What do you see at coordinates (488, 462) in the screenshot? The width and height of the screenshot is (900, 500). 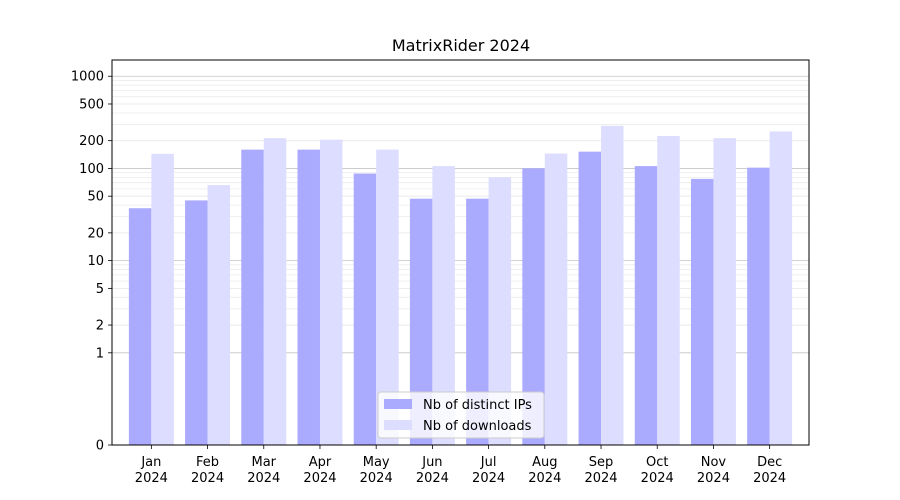 I see `x-tick-label-month: Jul` at bounding box center [488, 462].